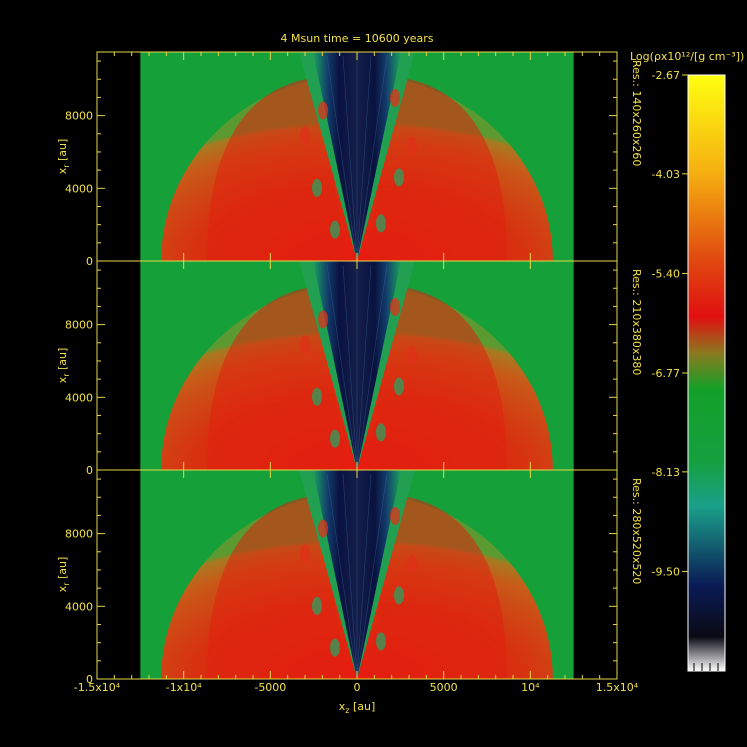  I want to click on colorbar-tick-label: -6.77, so click(666, 373).